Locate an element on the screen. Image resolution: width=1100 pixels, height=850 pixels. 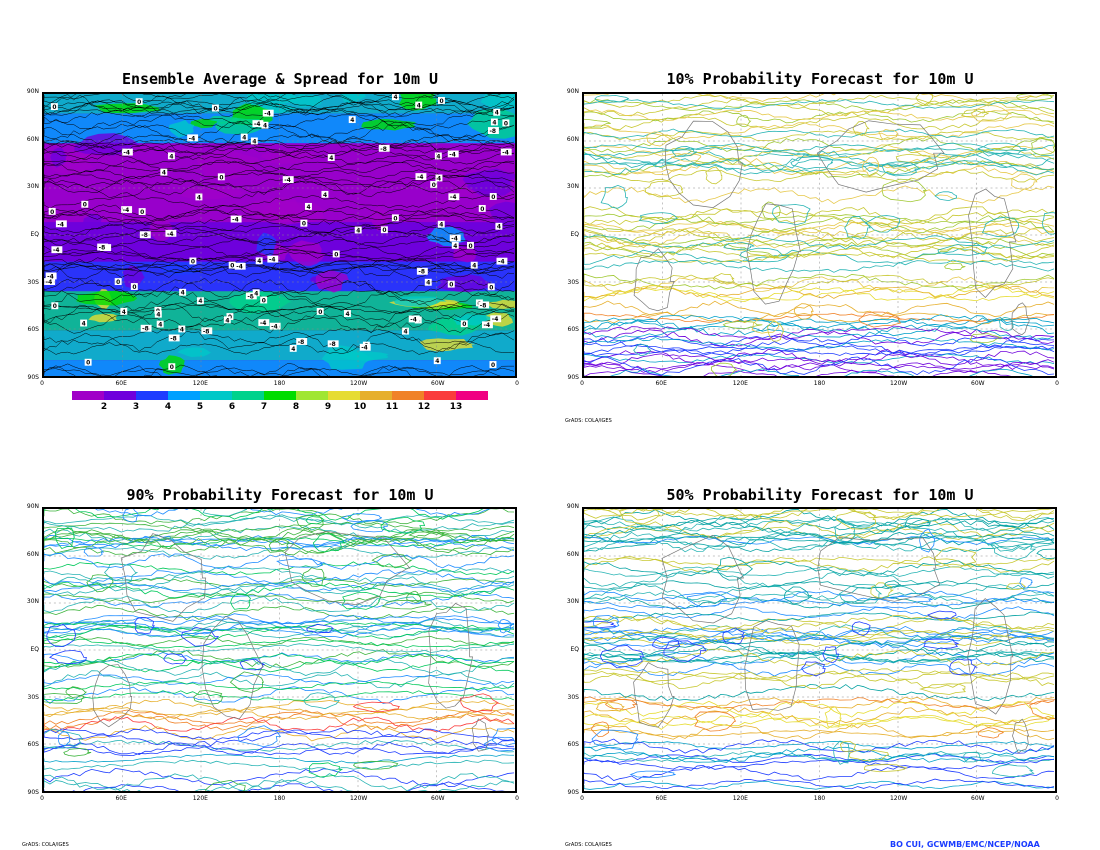
map-p90 is located at coordinates (279, 650).